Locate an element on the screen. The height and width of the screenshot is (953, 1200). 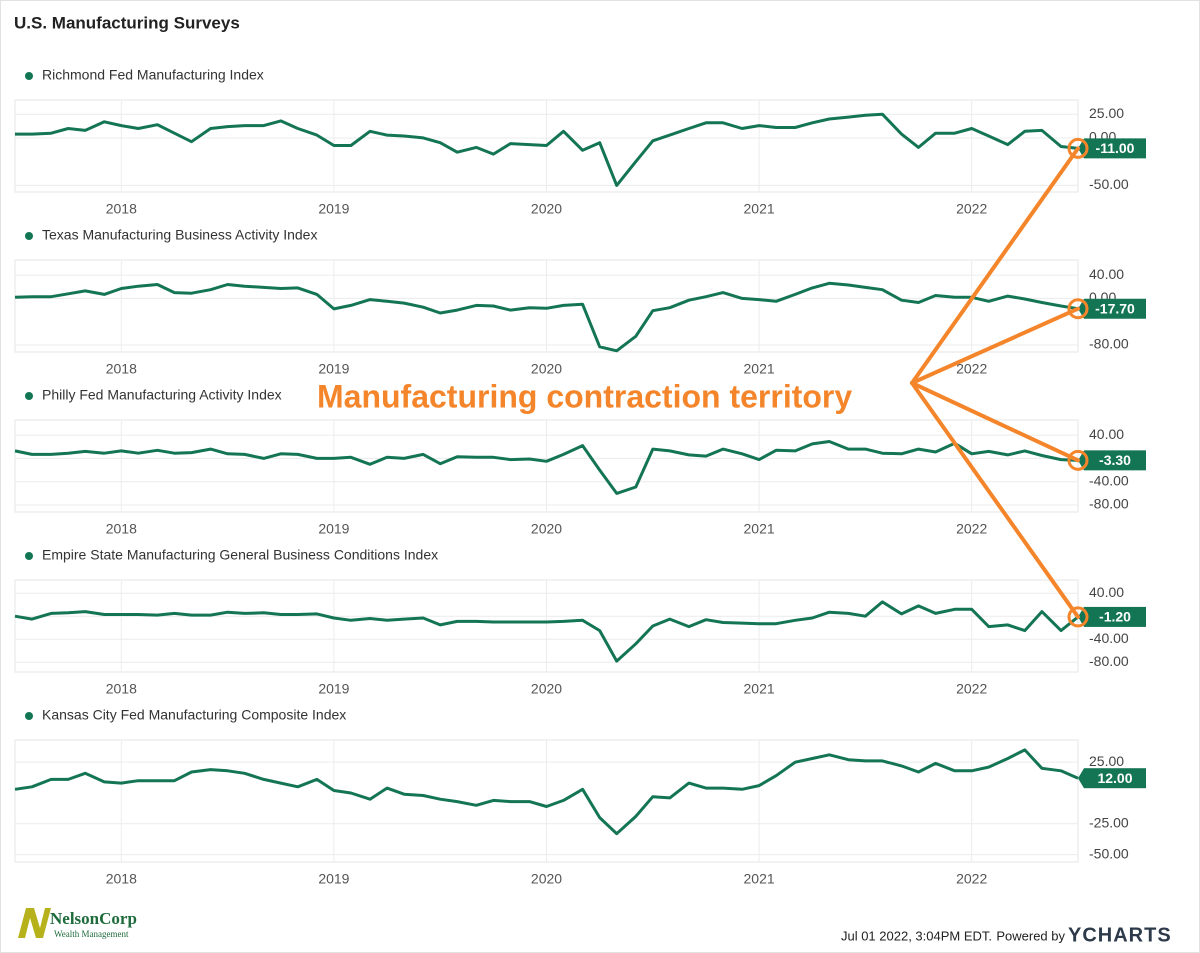
value-label: -3.30 is located at coordinates (1115, 460).